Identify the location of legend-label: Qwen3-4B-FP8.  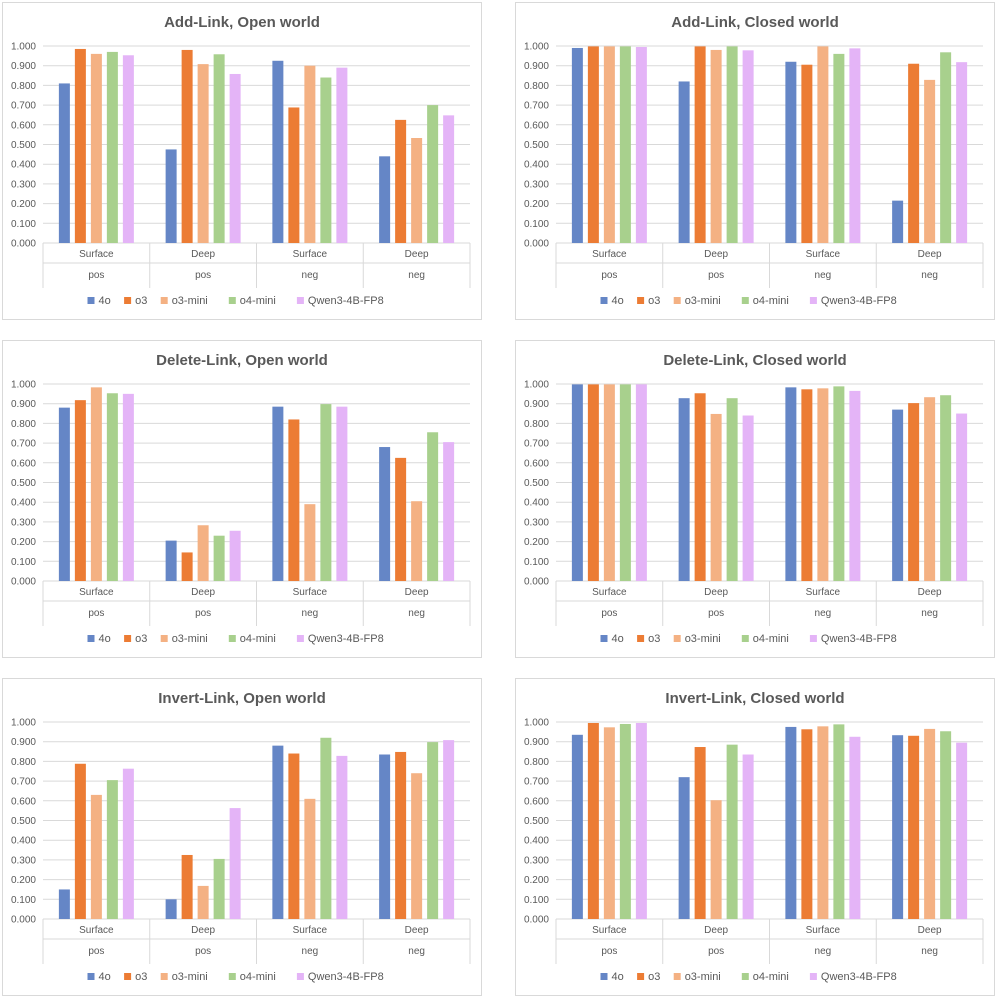
(859, 977).